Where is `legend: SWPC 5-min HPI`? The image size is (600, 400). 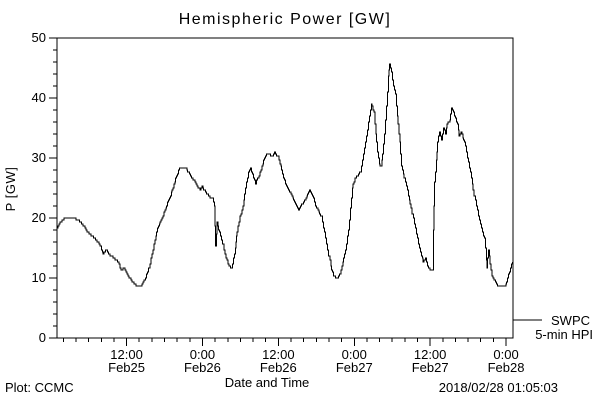
legend: SWPC 5-min HPI is located at coordinates (553, 327).